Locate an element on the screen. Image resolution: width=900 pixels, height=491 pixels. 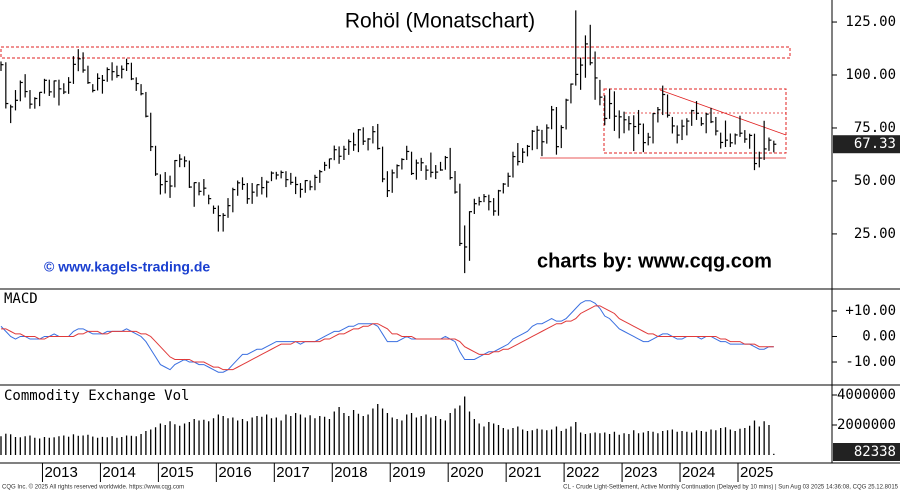
last-value: 82338 is located at coordinates (875, 452).